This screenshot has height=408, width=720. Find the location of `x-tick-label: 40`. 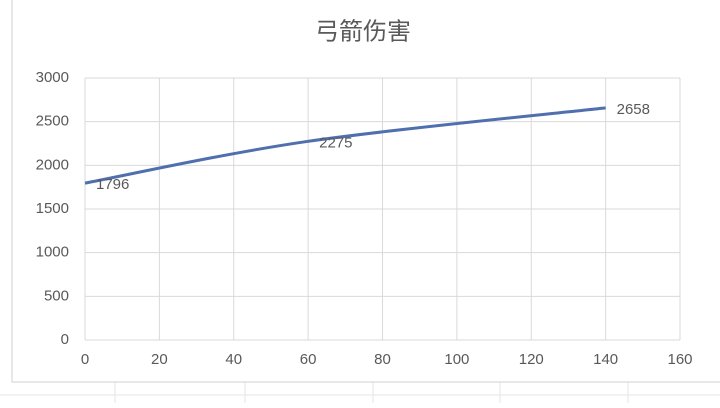

x-tick-label: 40 is located at coordinates (233, 359).